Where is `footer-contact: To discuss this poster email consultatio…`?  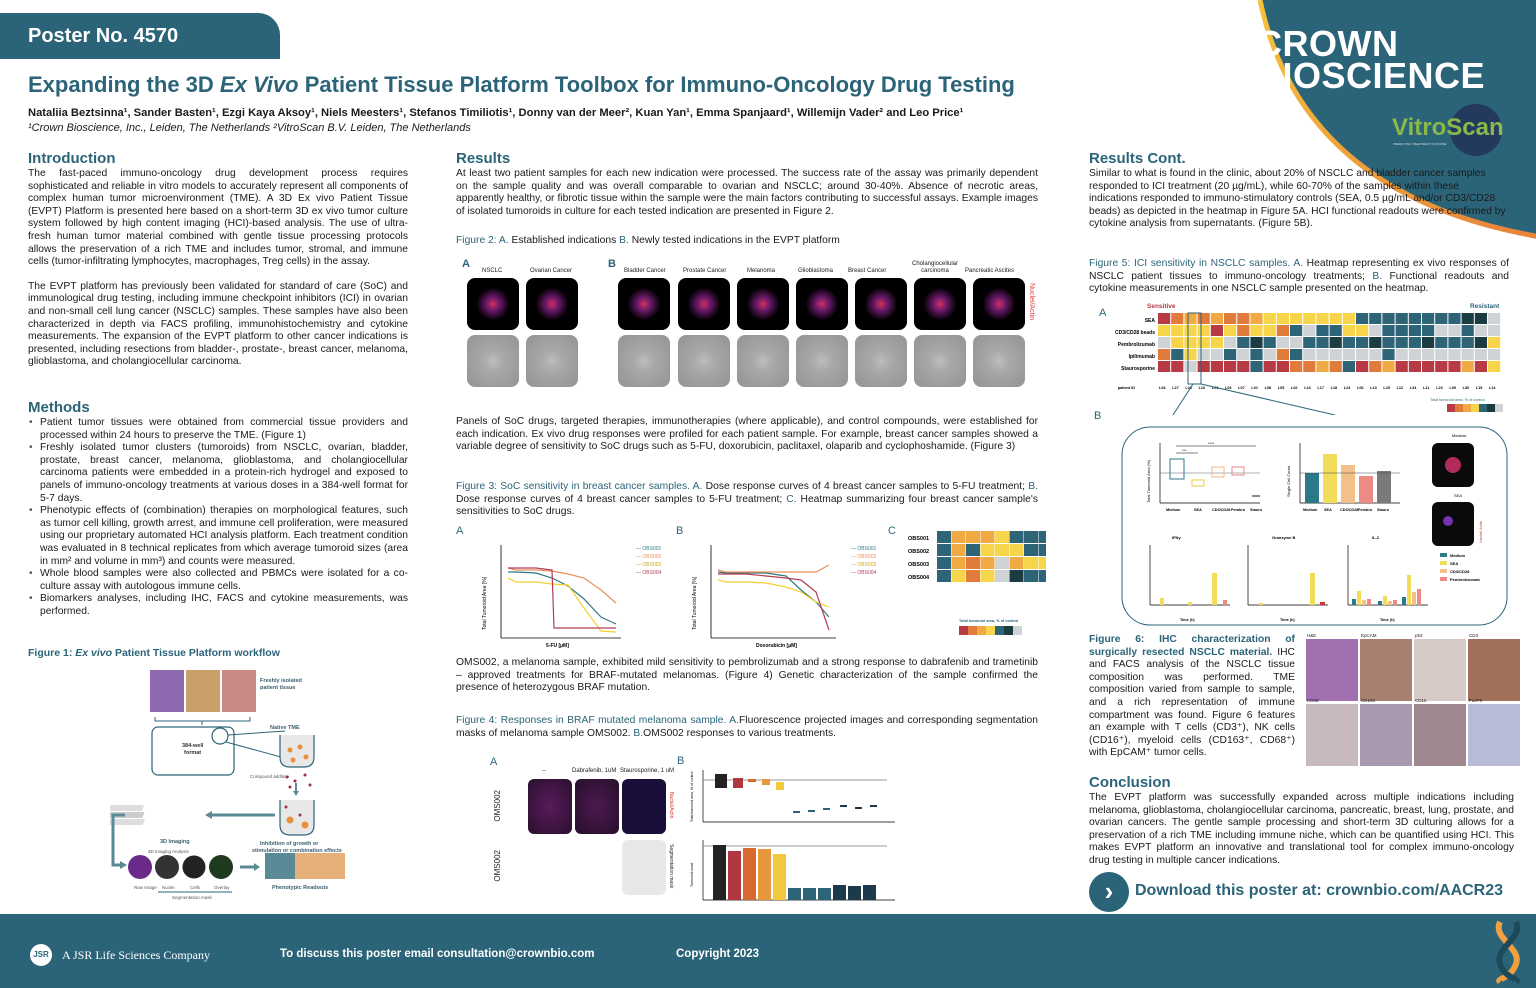
footer-contact: To discuss this poster email consultatio… is located at coordinates (437, 954).